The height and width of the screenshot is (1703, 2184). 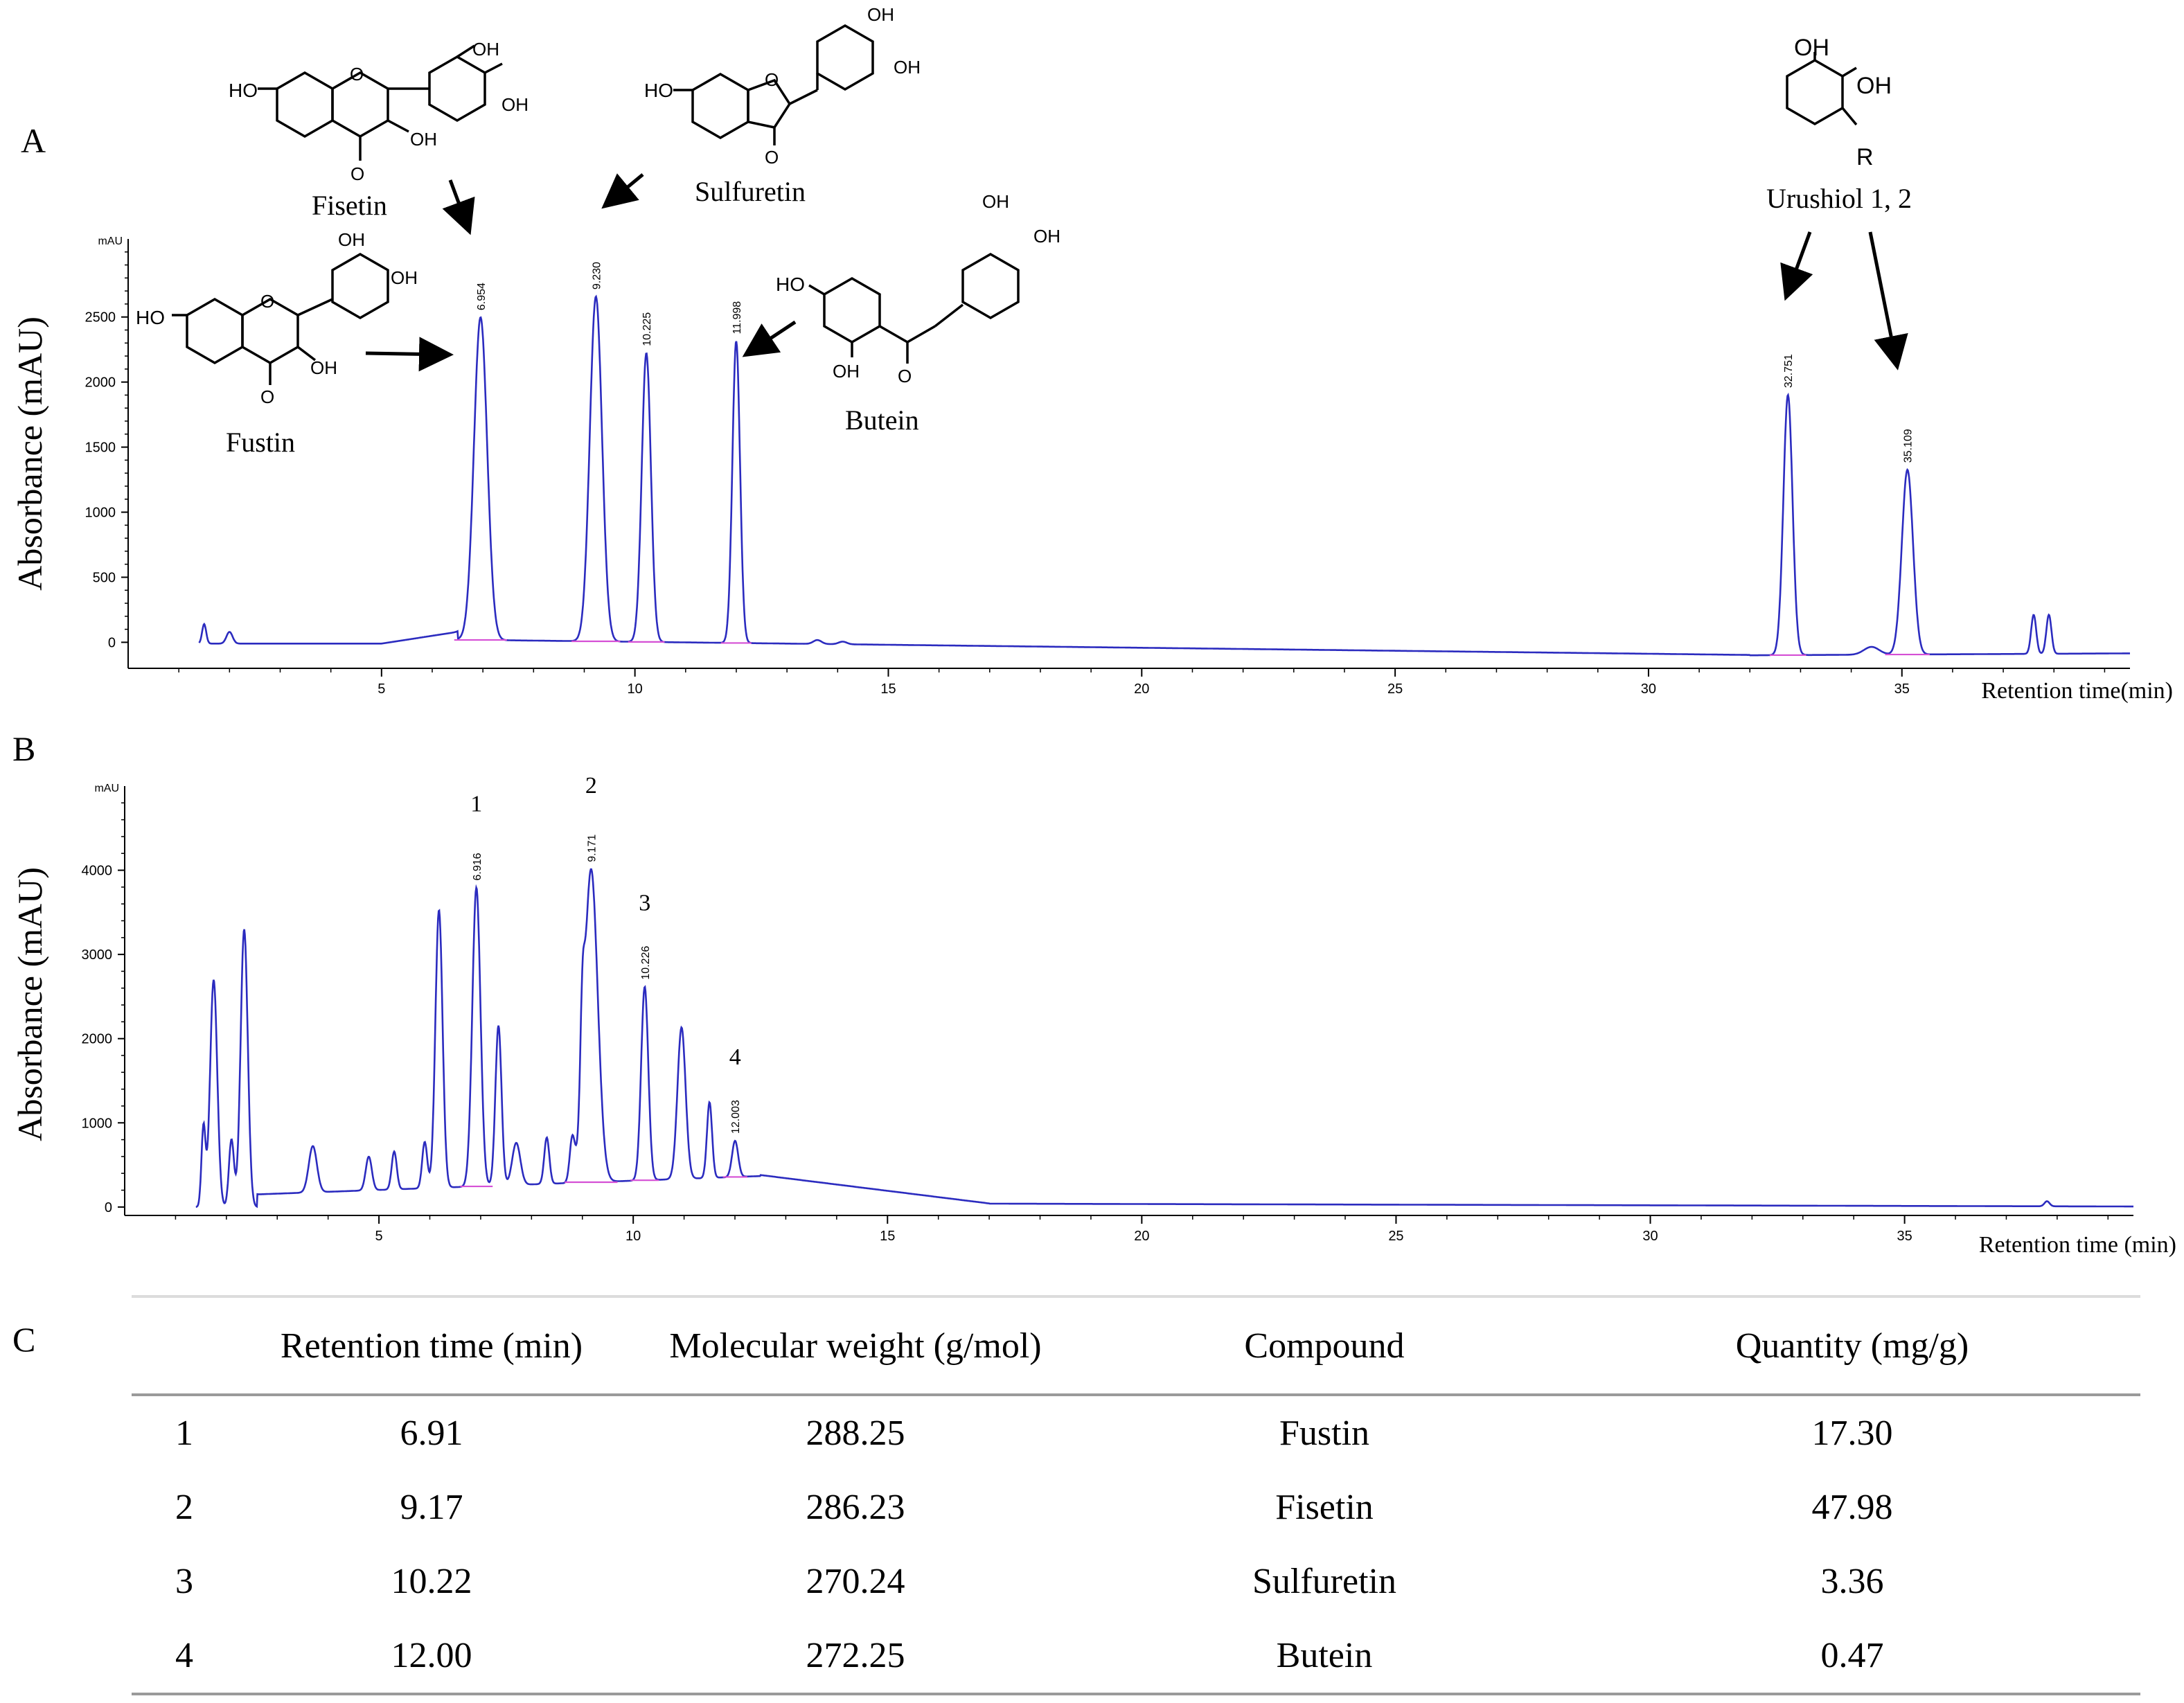 I want to click on panel-letter-c: C, so click(x=24, y=1339).